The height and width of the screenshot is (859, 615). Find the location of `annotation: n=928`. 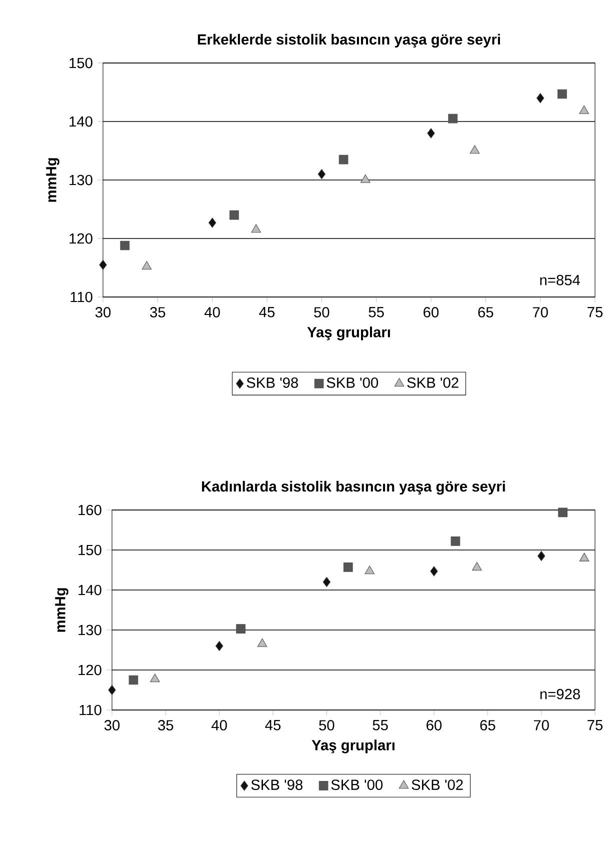

annotation: n=928 is located at coordinates (560, 694).